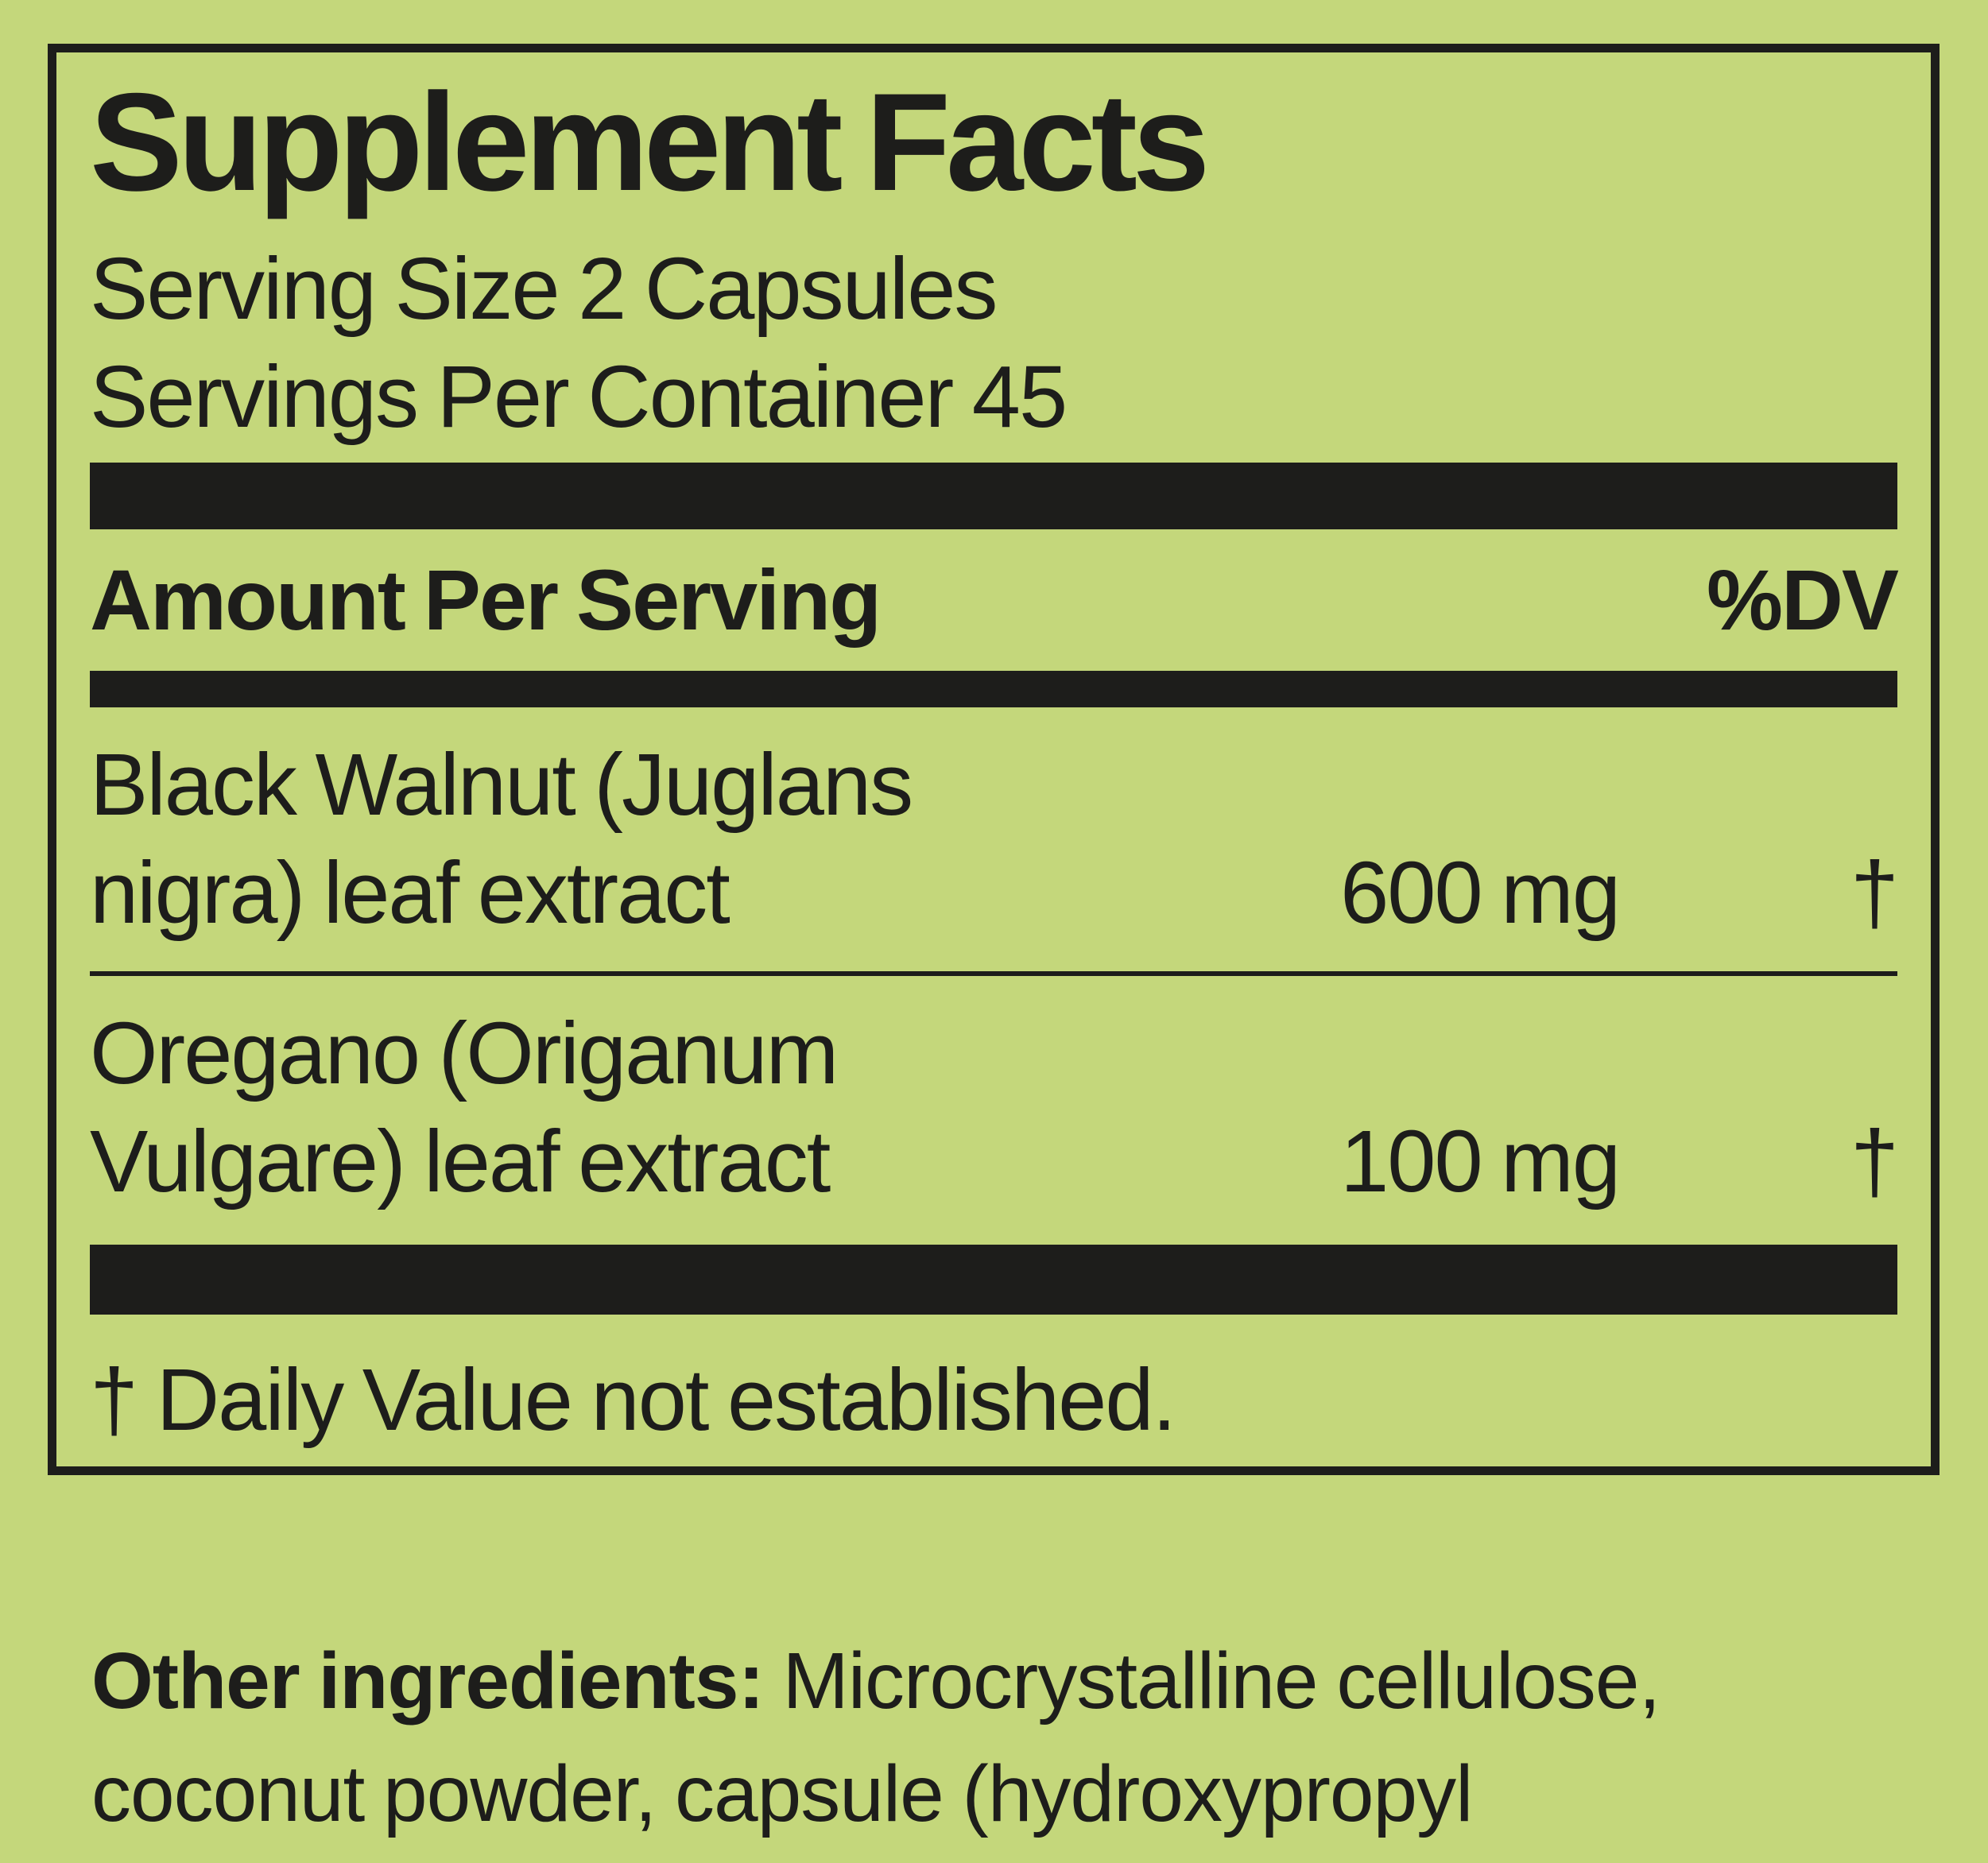  What do you see at coordinates (1803, 599) in the screenshot?
I see `percent-dv-header: %DV` at bounding box center [1803, 599].